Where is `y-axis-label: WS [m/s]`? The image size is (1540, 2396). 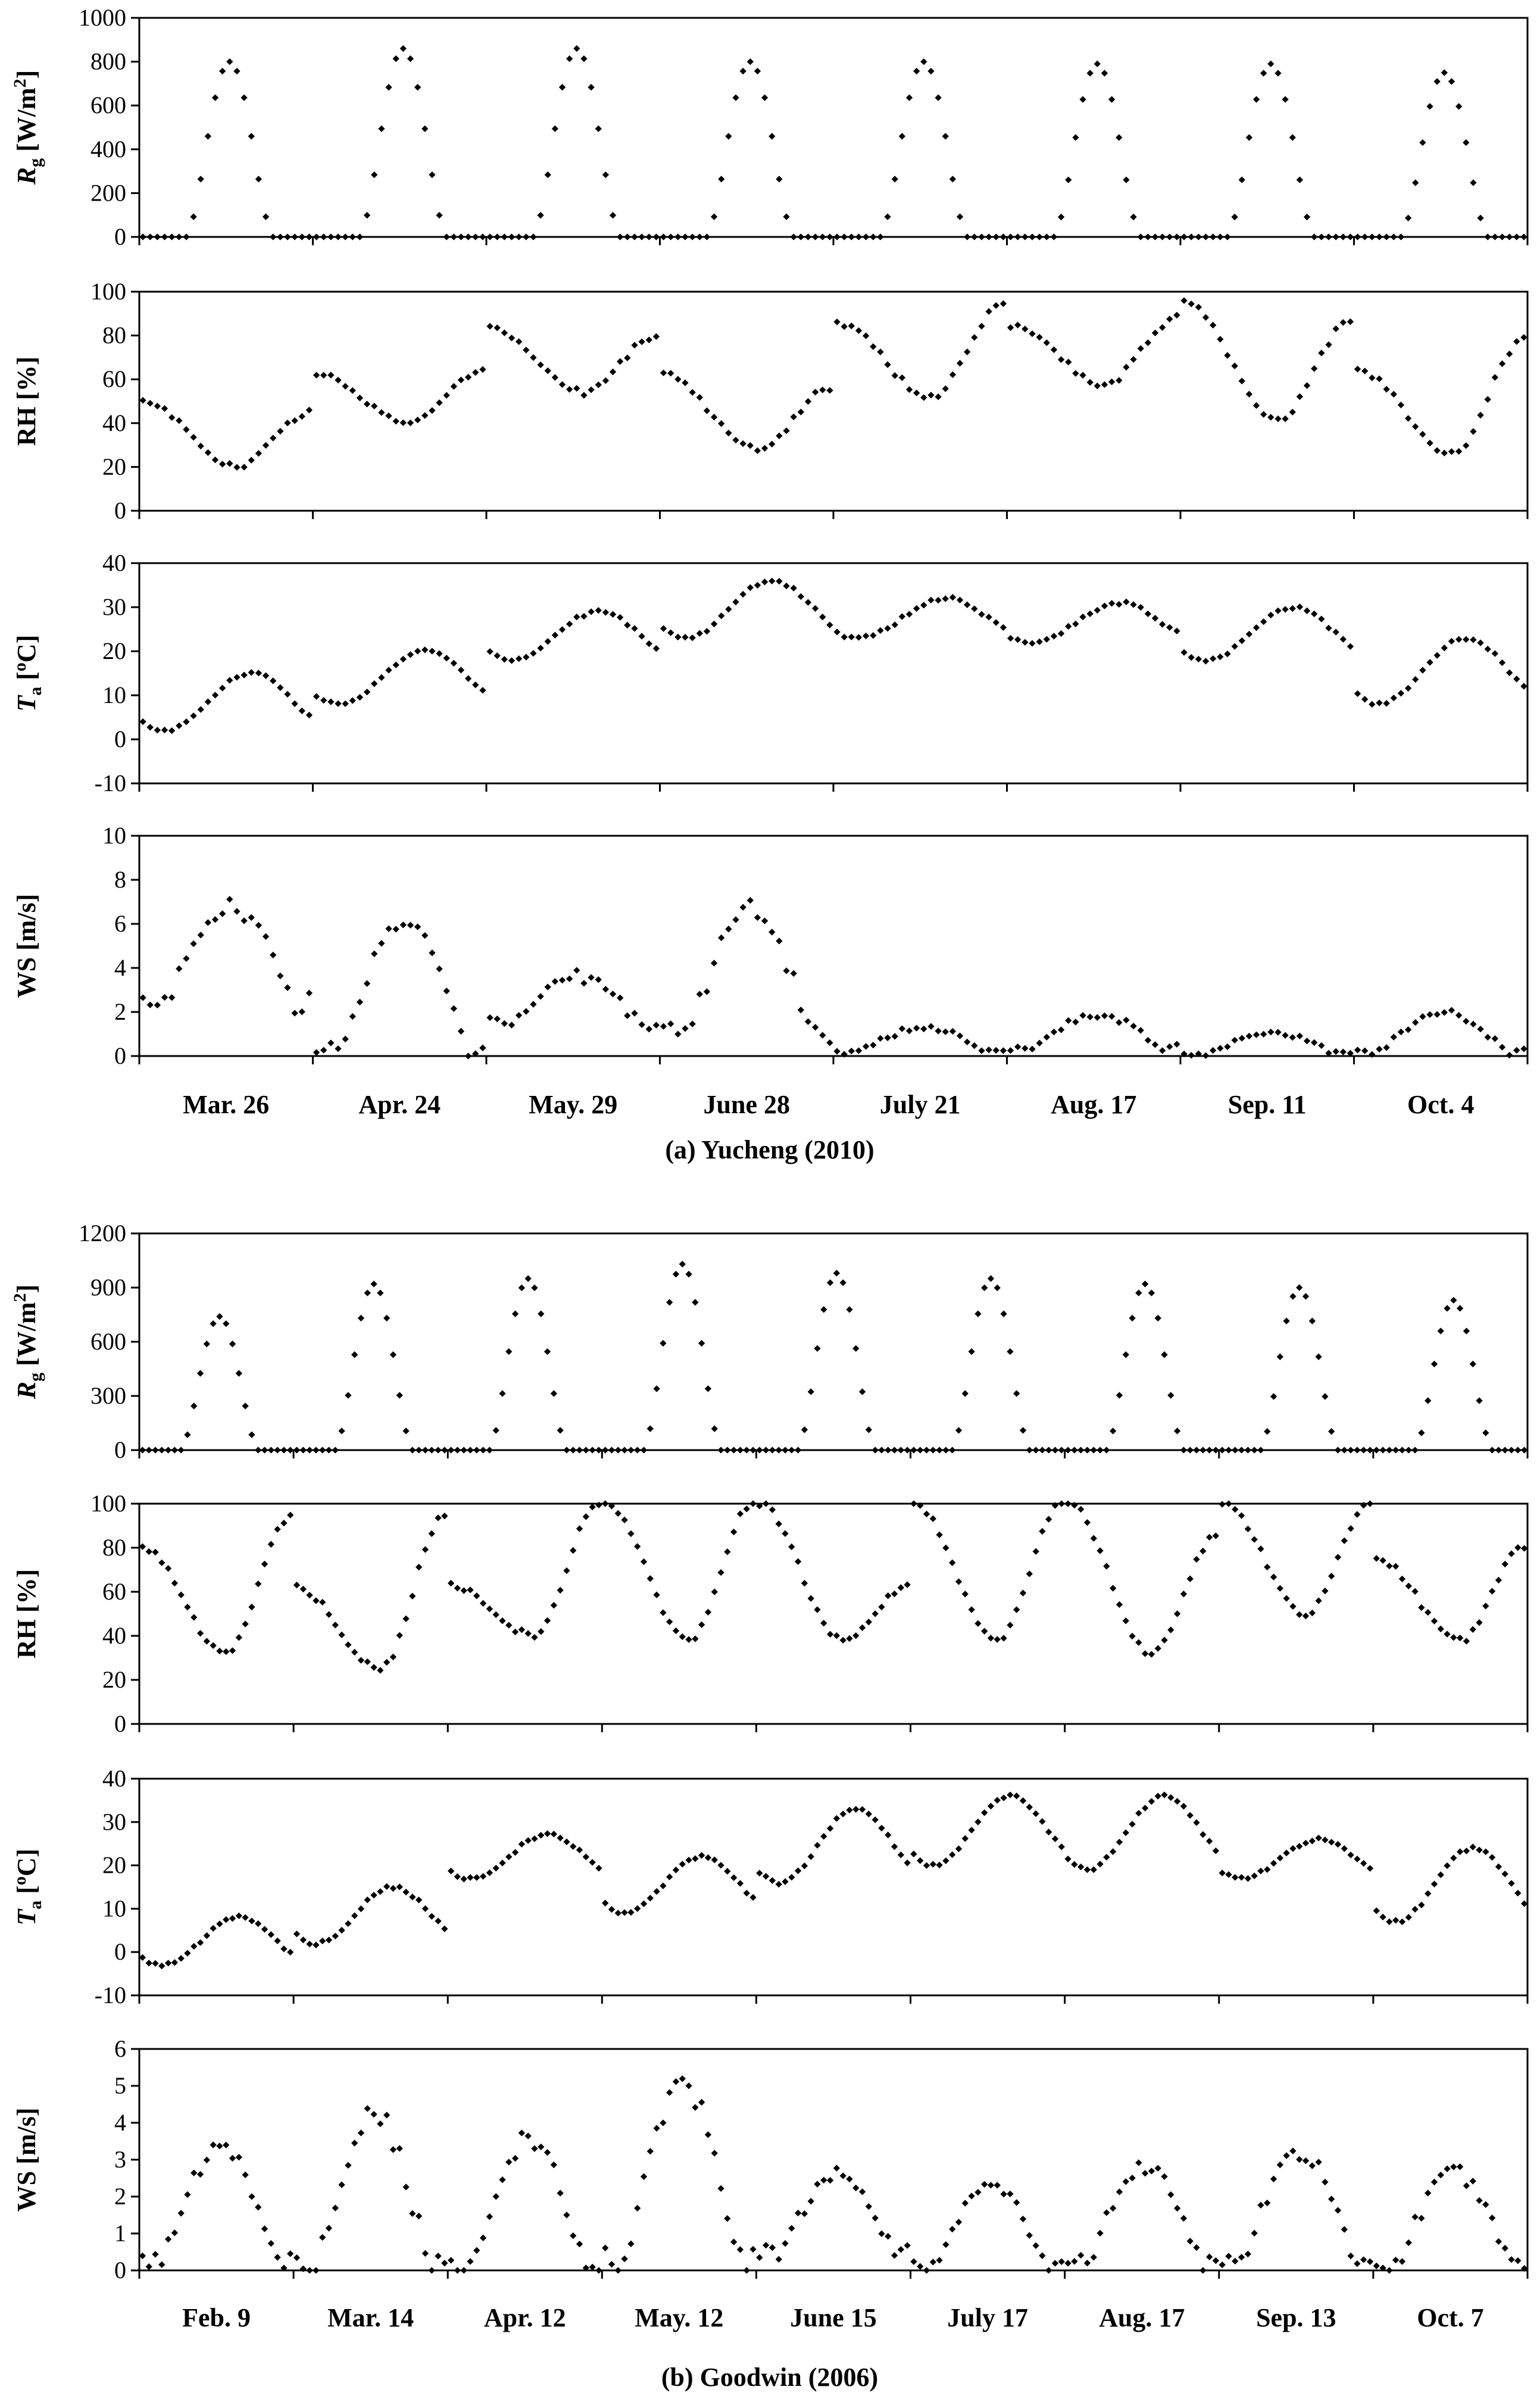 y-axis-label: WS [m/s] is located at coordinates (26, 2160).